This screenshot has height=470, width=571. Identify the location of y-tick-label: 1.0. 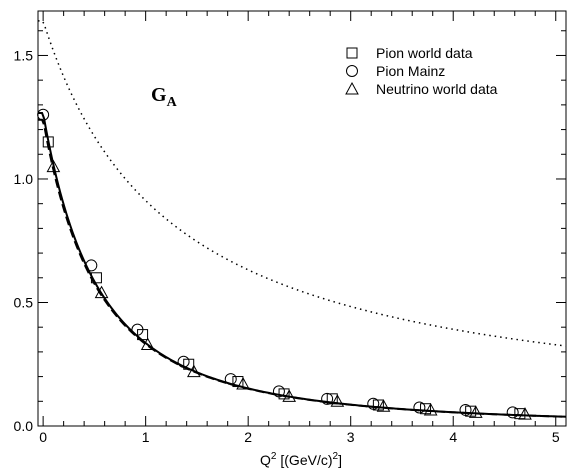
(24, 179).